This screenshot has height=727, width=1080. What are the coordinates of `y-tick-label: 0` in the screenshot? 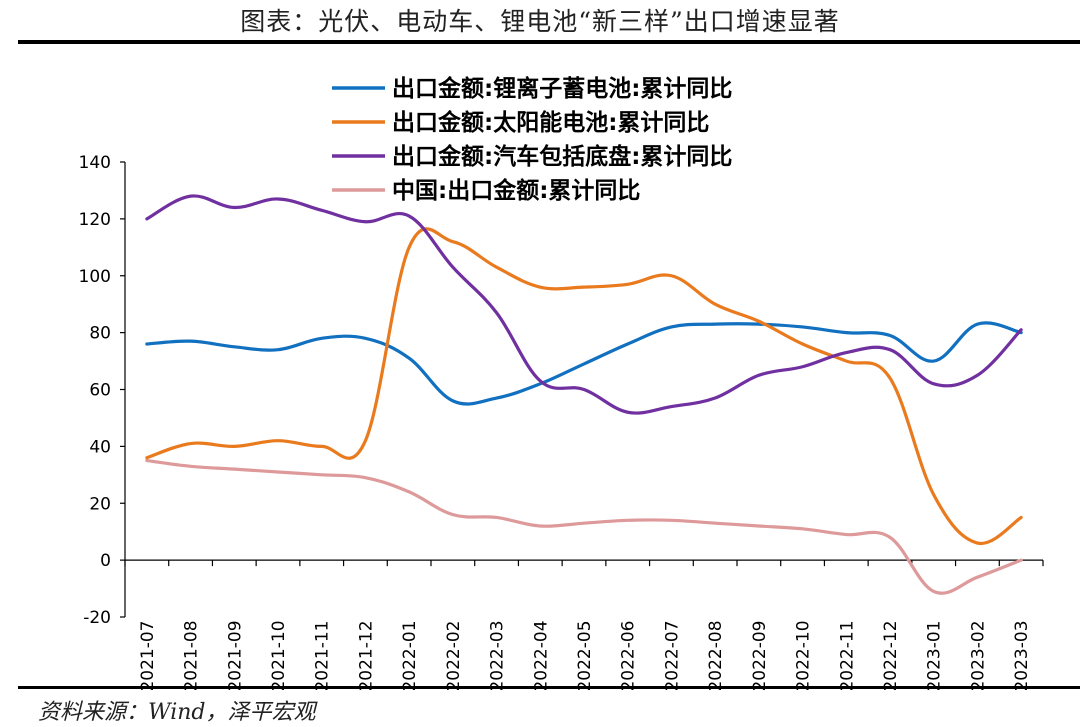 It's located at (105, 561).